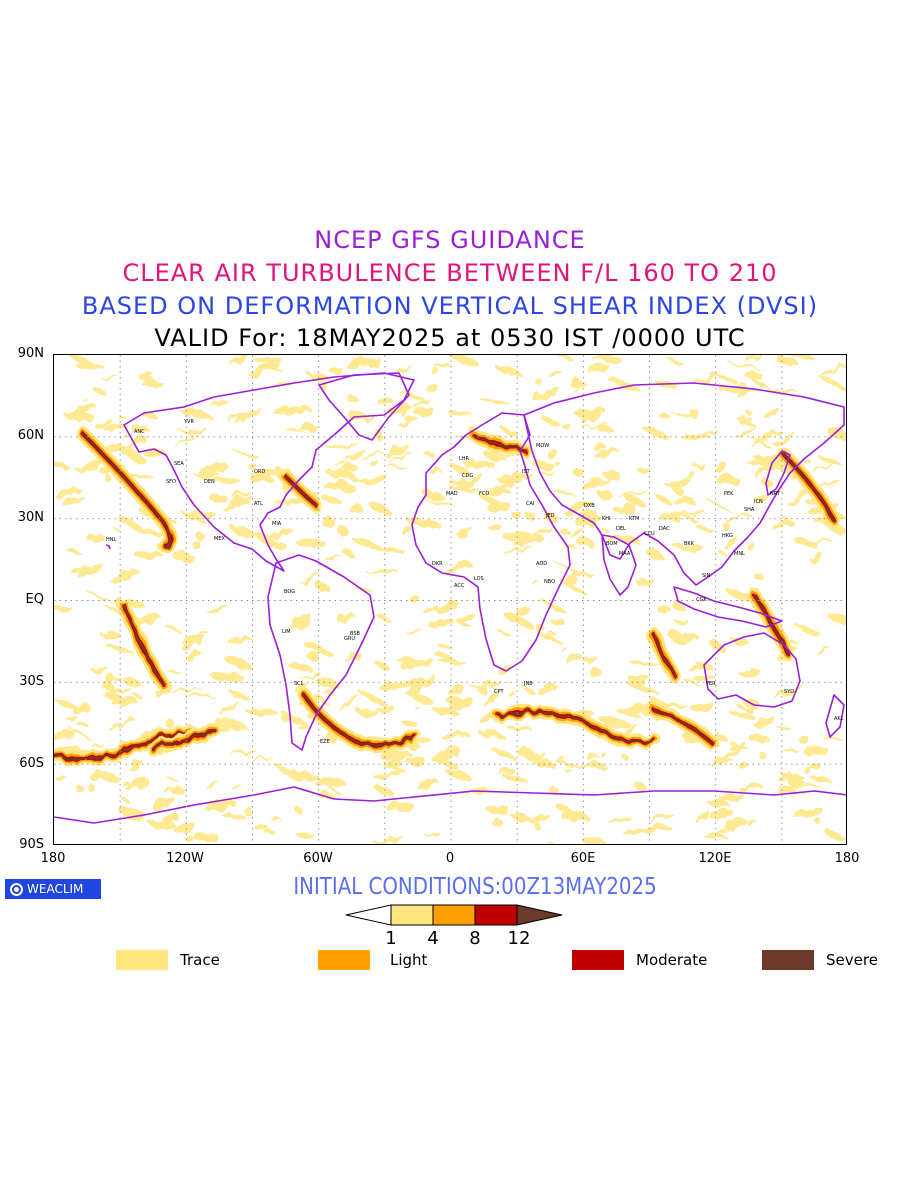  Describe the element at coordinates (606, 519) in the screenshot. I see `station-label: KHI` at that location.